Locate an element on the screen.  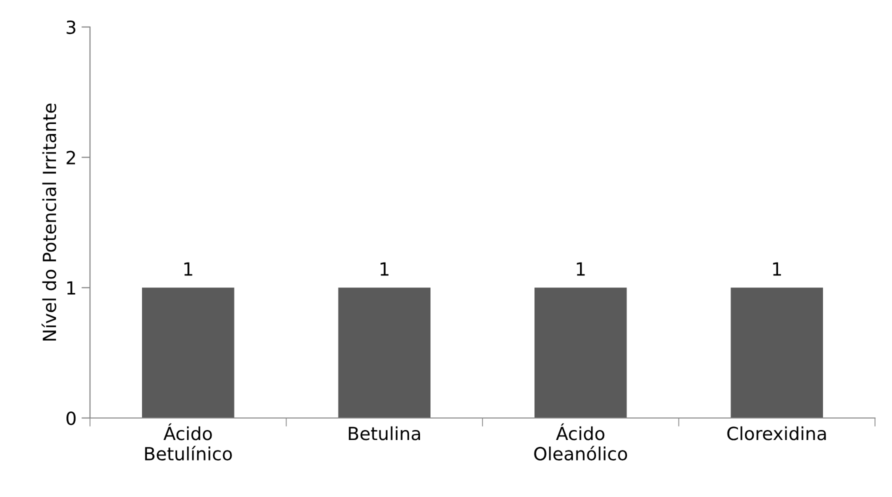
x-tick-label: Ácido Oleanólico is located at coordinates (581, 442).